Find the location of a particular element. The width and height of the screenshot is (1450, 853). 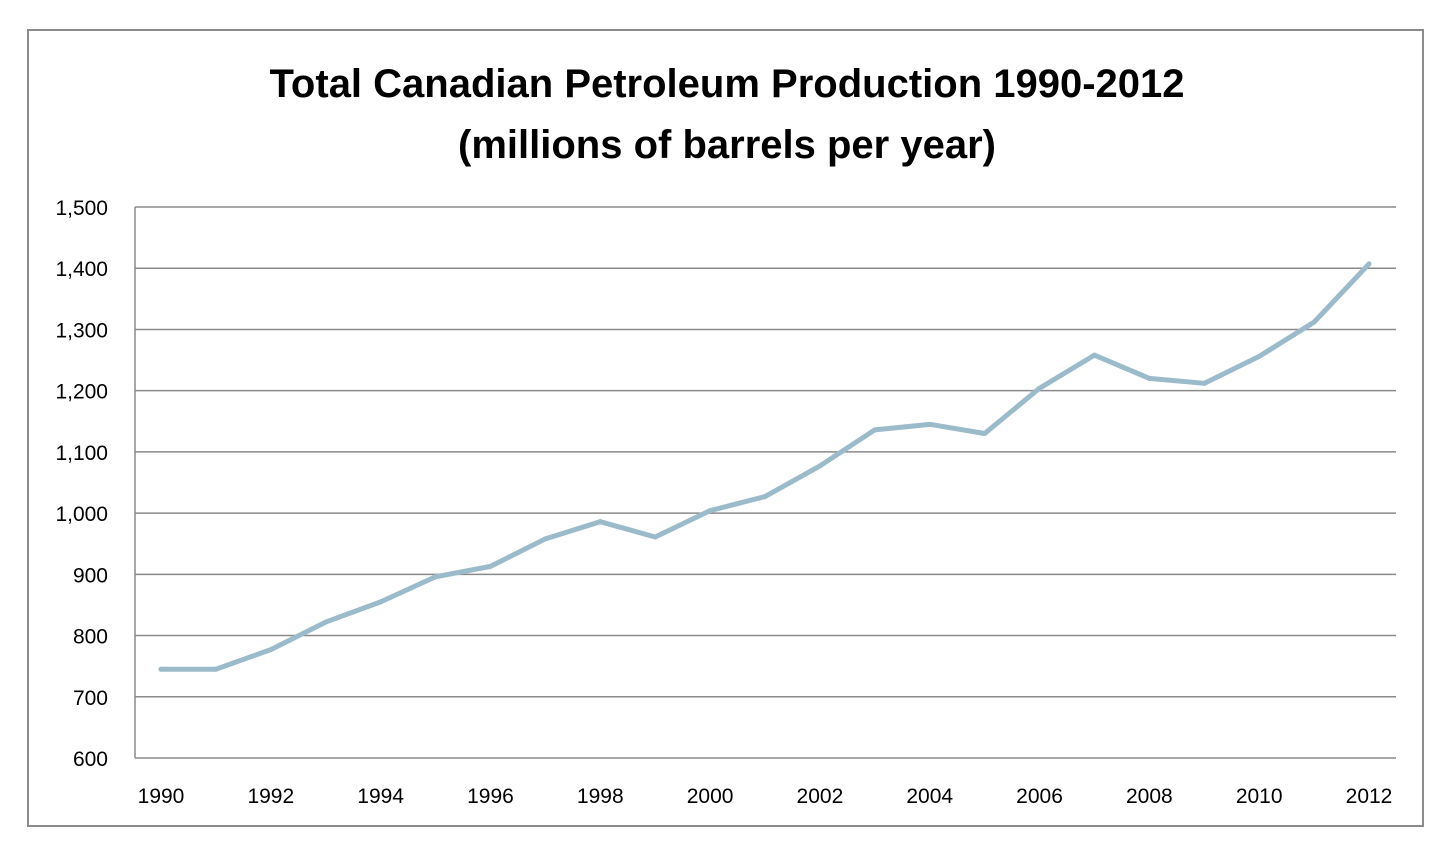

x-tick-label: 1990 is located at coordinates (161, 796).